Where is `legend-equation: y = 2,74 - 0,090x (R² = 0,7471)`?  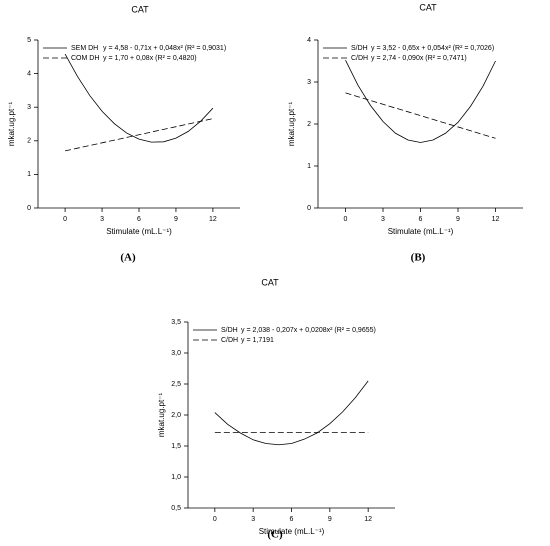 legend-equation: y = 2,74 - 0,090x (R² = 0,7471) is located at coordinates (419, 58).